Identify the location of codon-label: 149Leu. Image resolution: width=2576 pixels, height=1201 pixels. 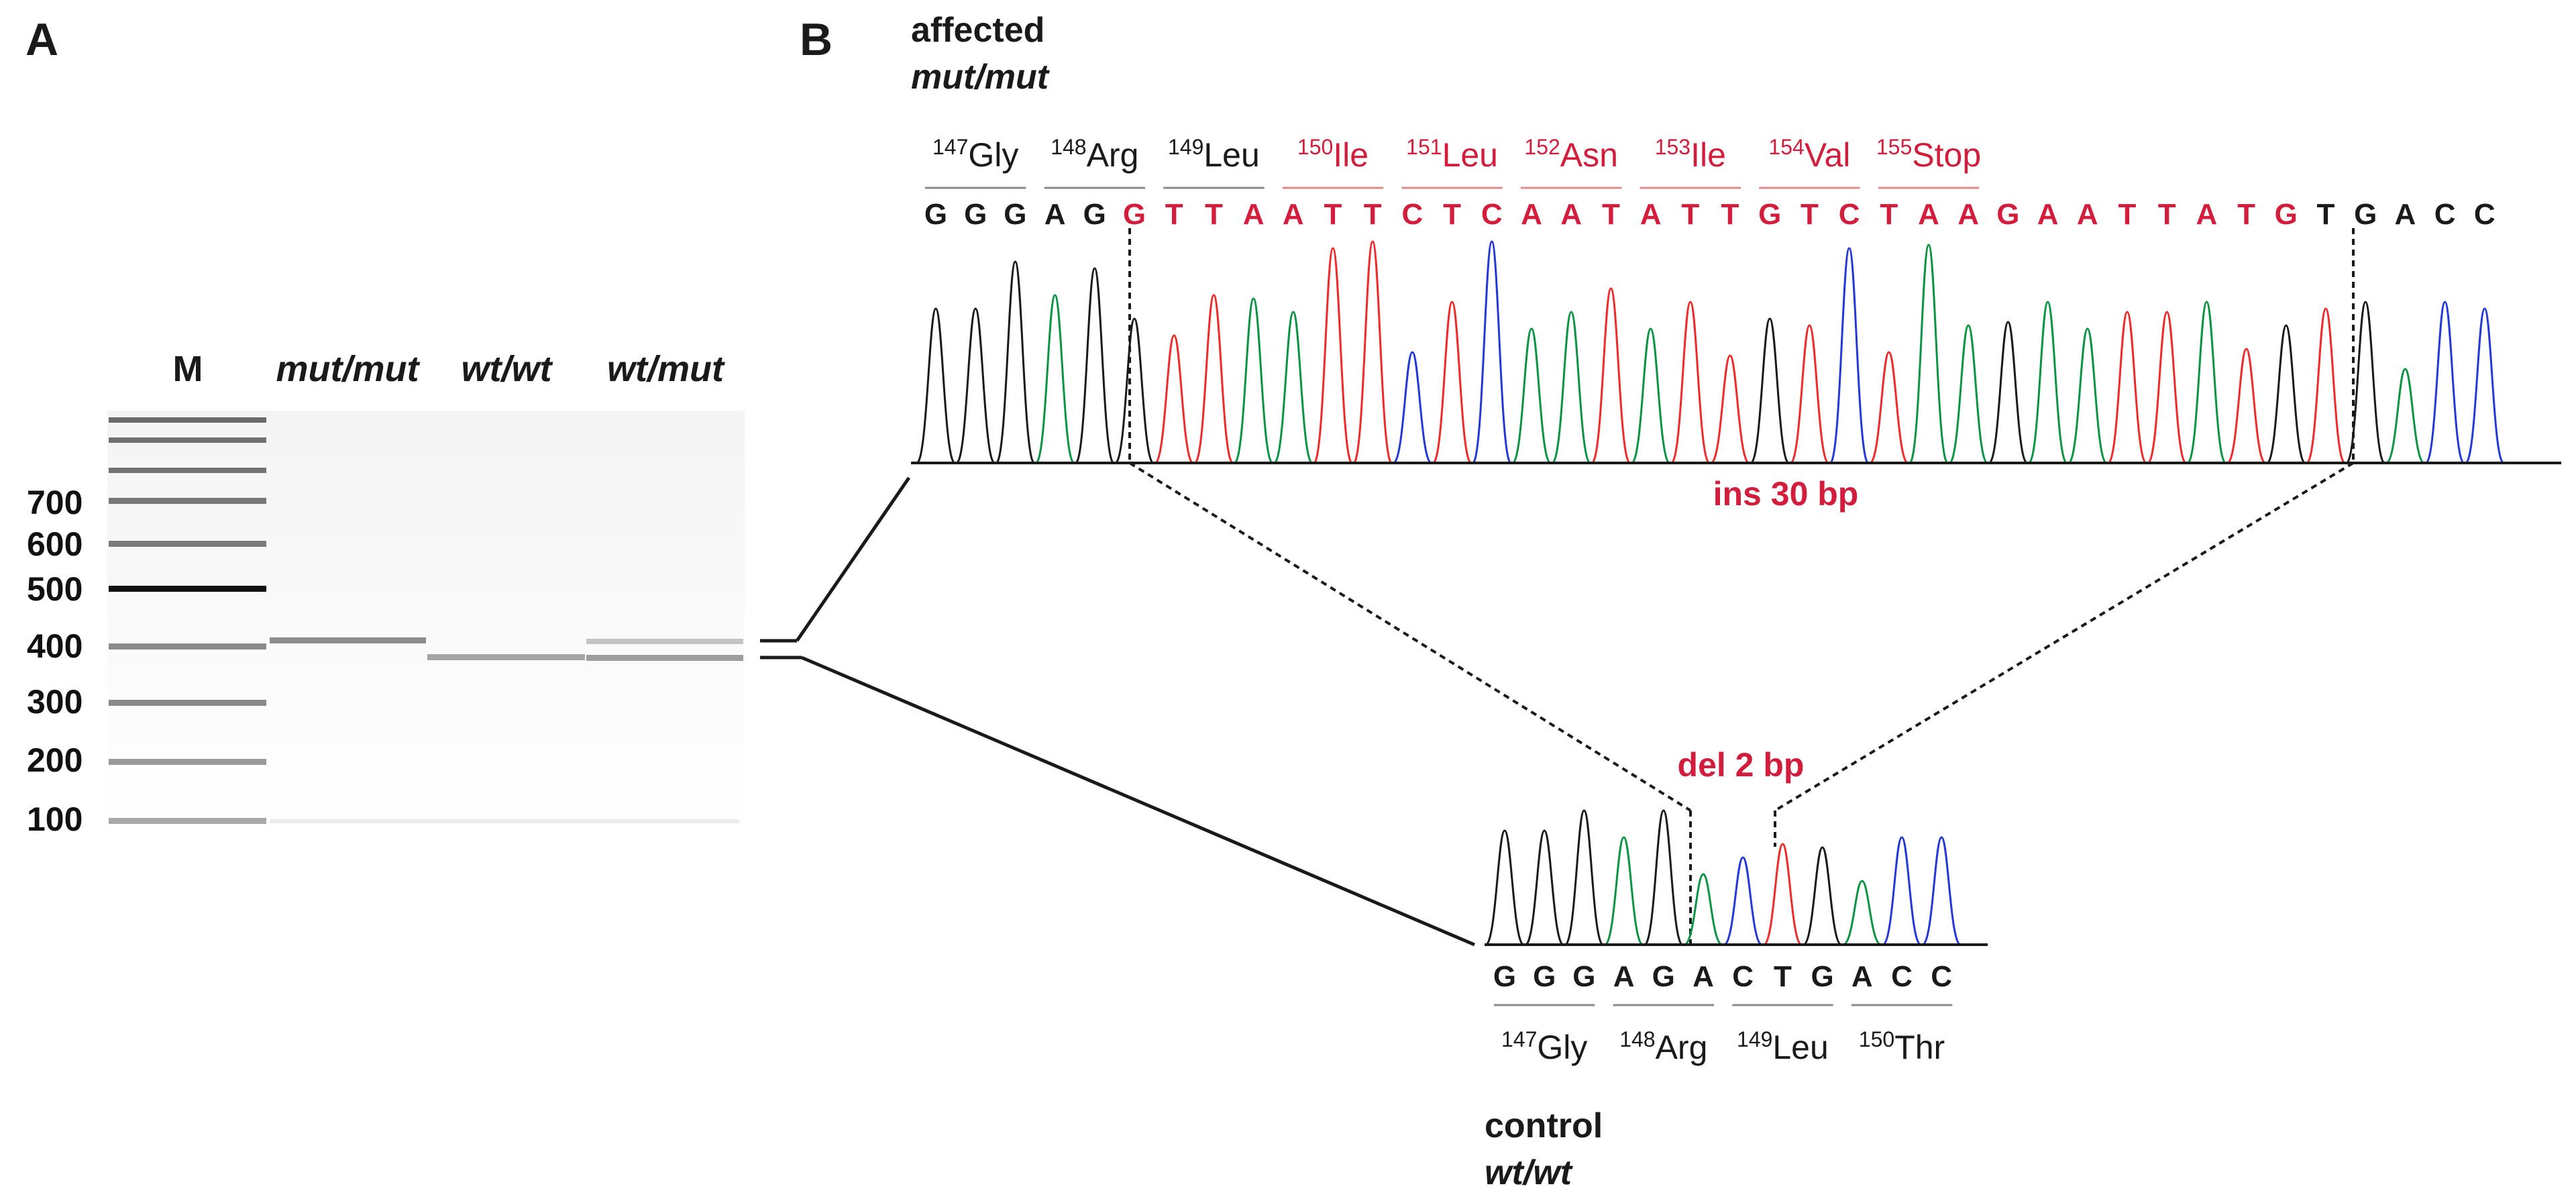
(1783, 1046).